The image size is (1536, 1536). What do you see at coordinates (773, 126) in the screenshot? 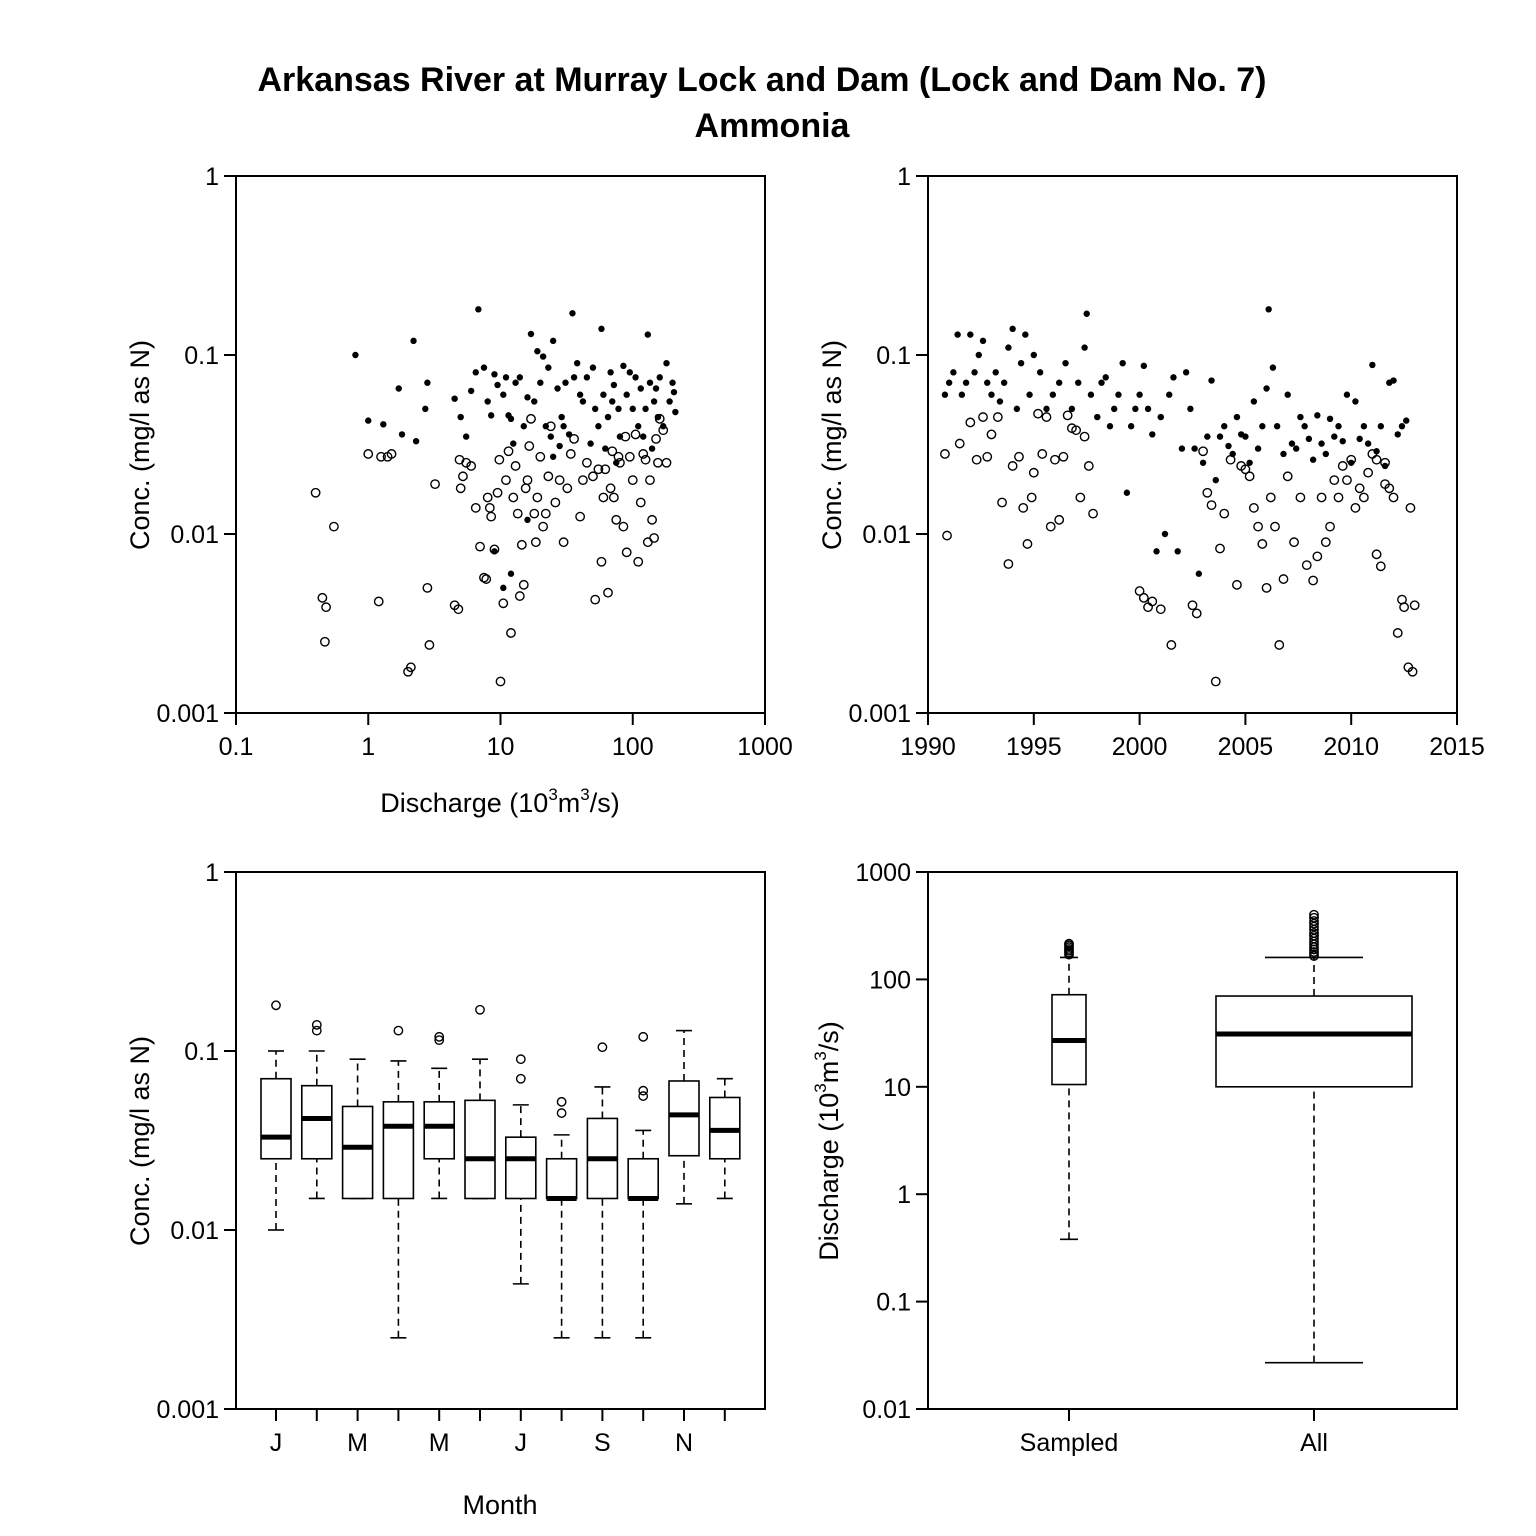
I see `figure-subtitle: Ammonia` at bounding box center [773, 126].